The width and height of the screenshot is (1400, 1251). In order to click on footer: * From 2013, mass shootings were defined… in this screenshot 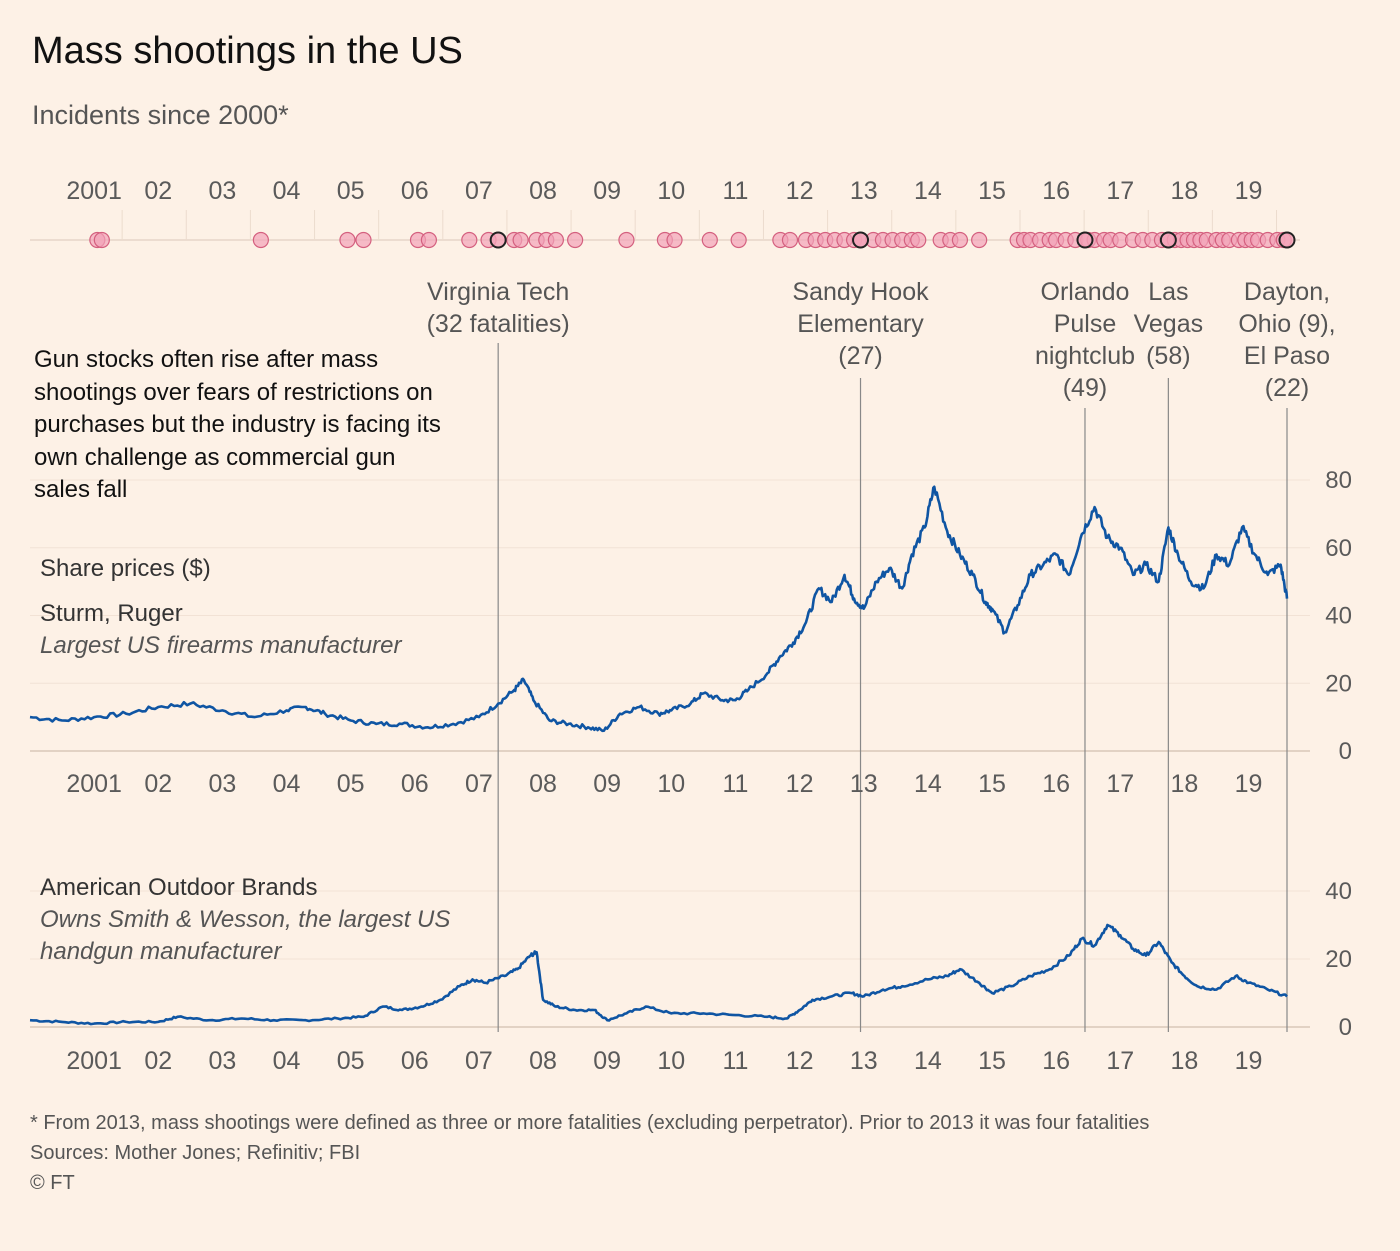, I will do `click(589, 1153)`.